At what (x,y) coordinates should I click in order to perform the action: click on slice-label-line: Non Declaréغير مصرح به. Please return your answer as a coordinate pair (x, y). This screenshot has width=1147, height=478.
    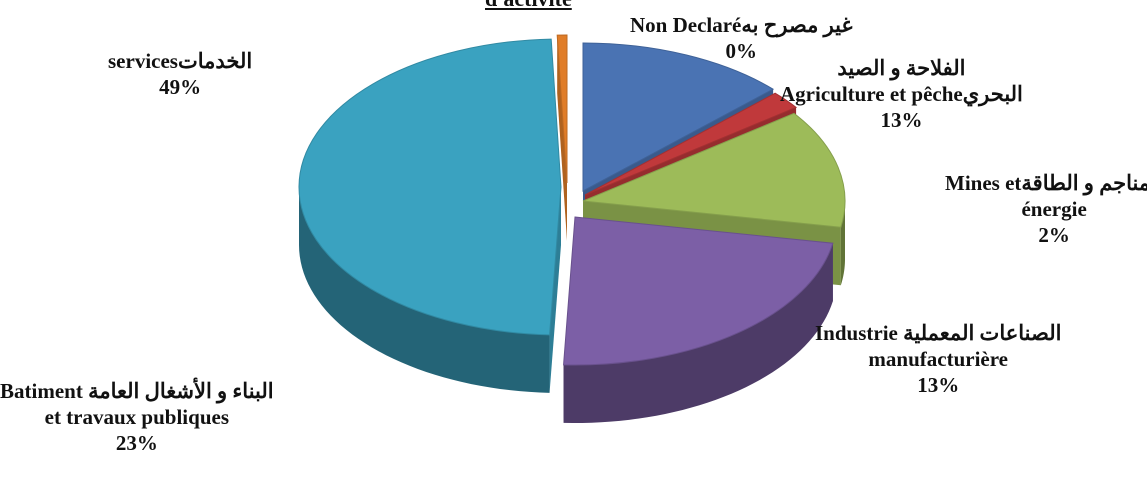
    Looking at the image, I should click on (741, 25).